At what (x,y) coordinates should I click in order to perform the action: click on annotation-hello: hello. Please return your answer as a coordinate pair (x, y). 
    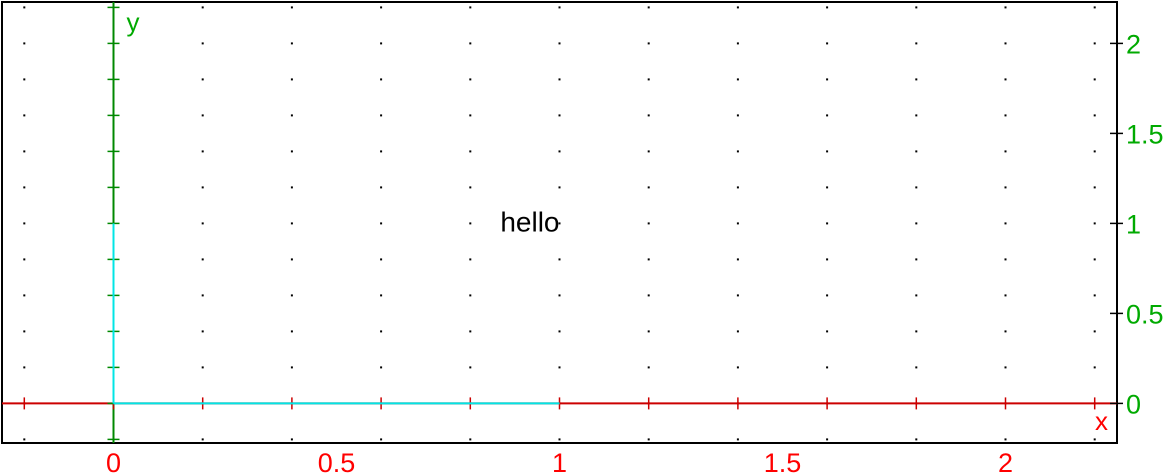
    Looking at the image, I should click on (529, 221).